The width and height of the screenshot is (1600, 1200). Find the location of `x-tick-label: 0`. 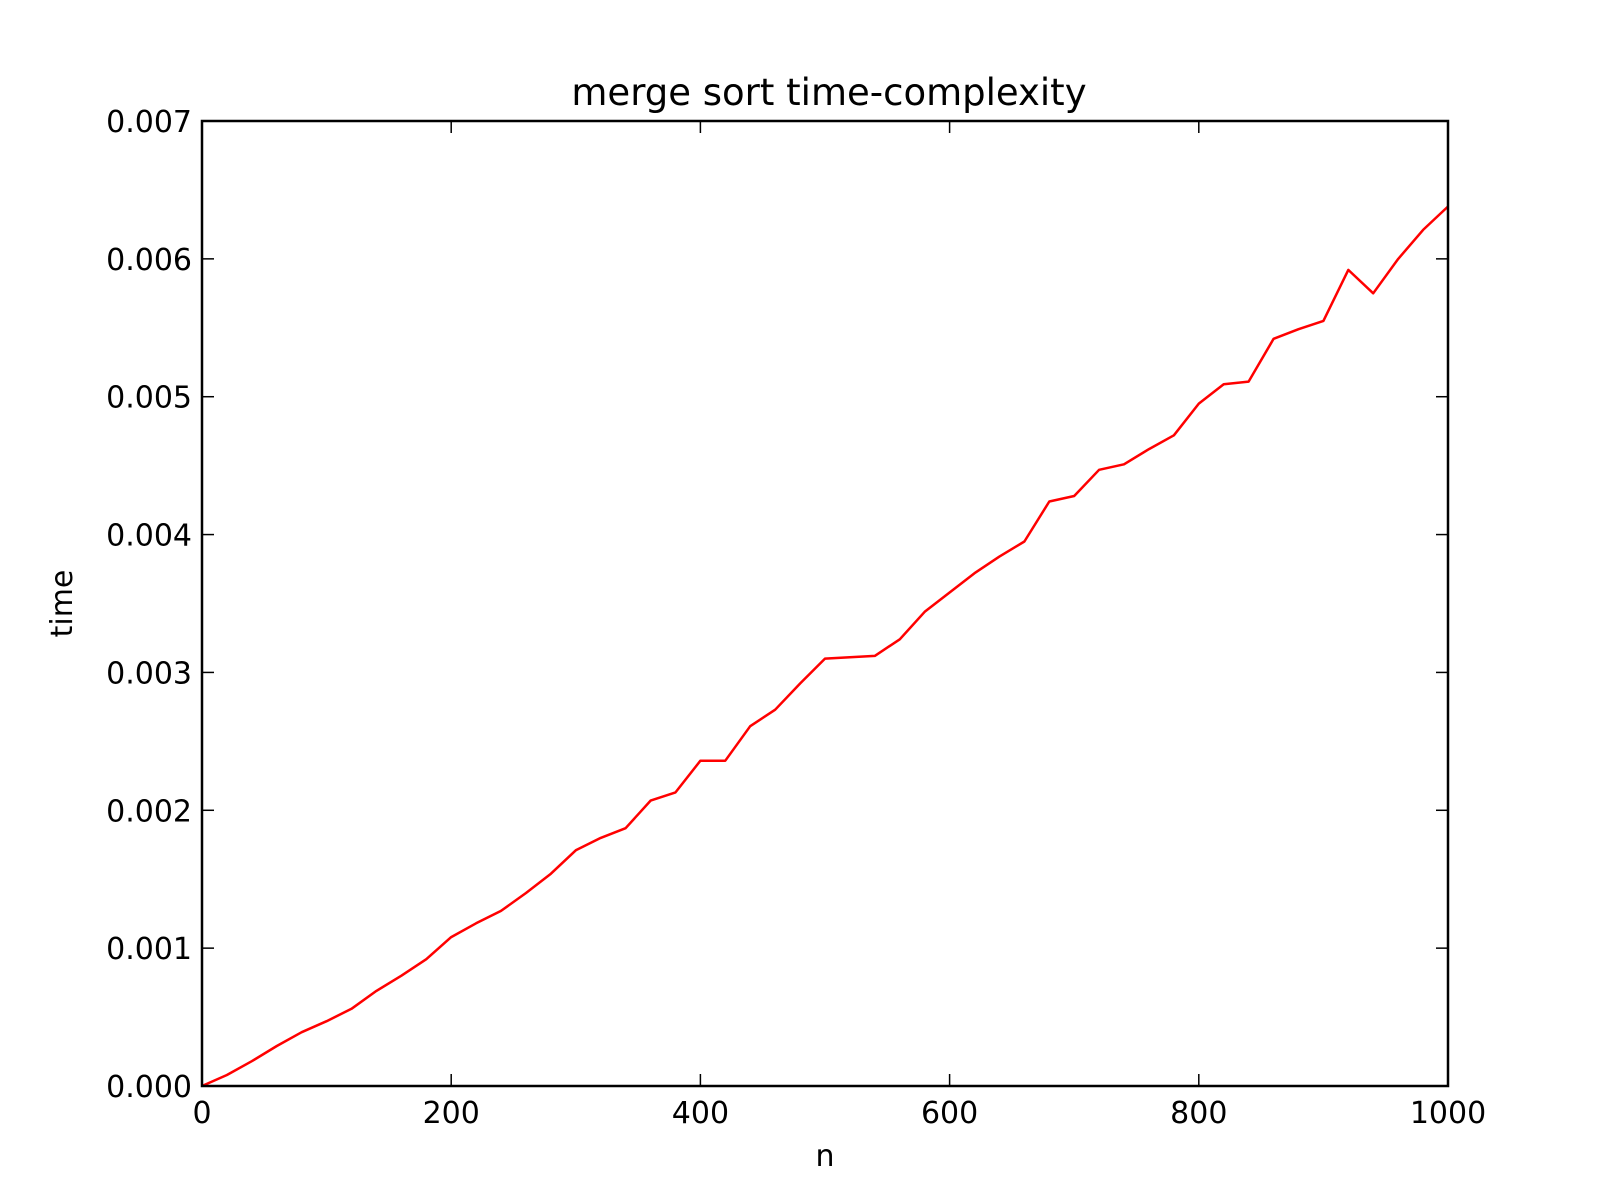

x-tick-label: 0 is located at coordinates (201, 1113).